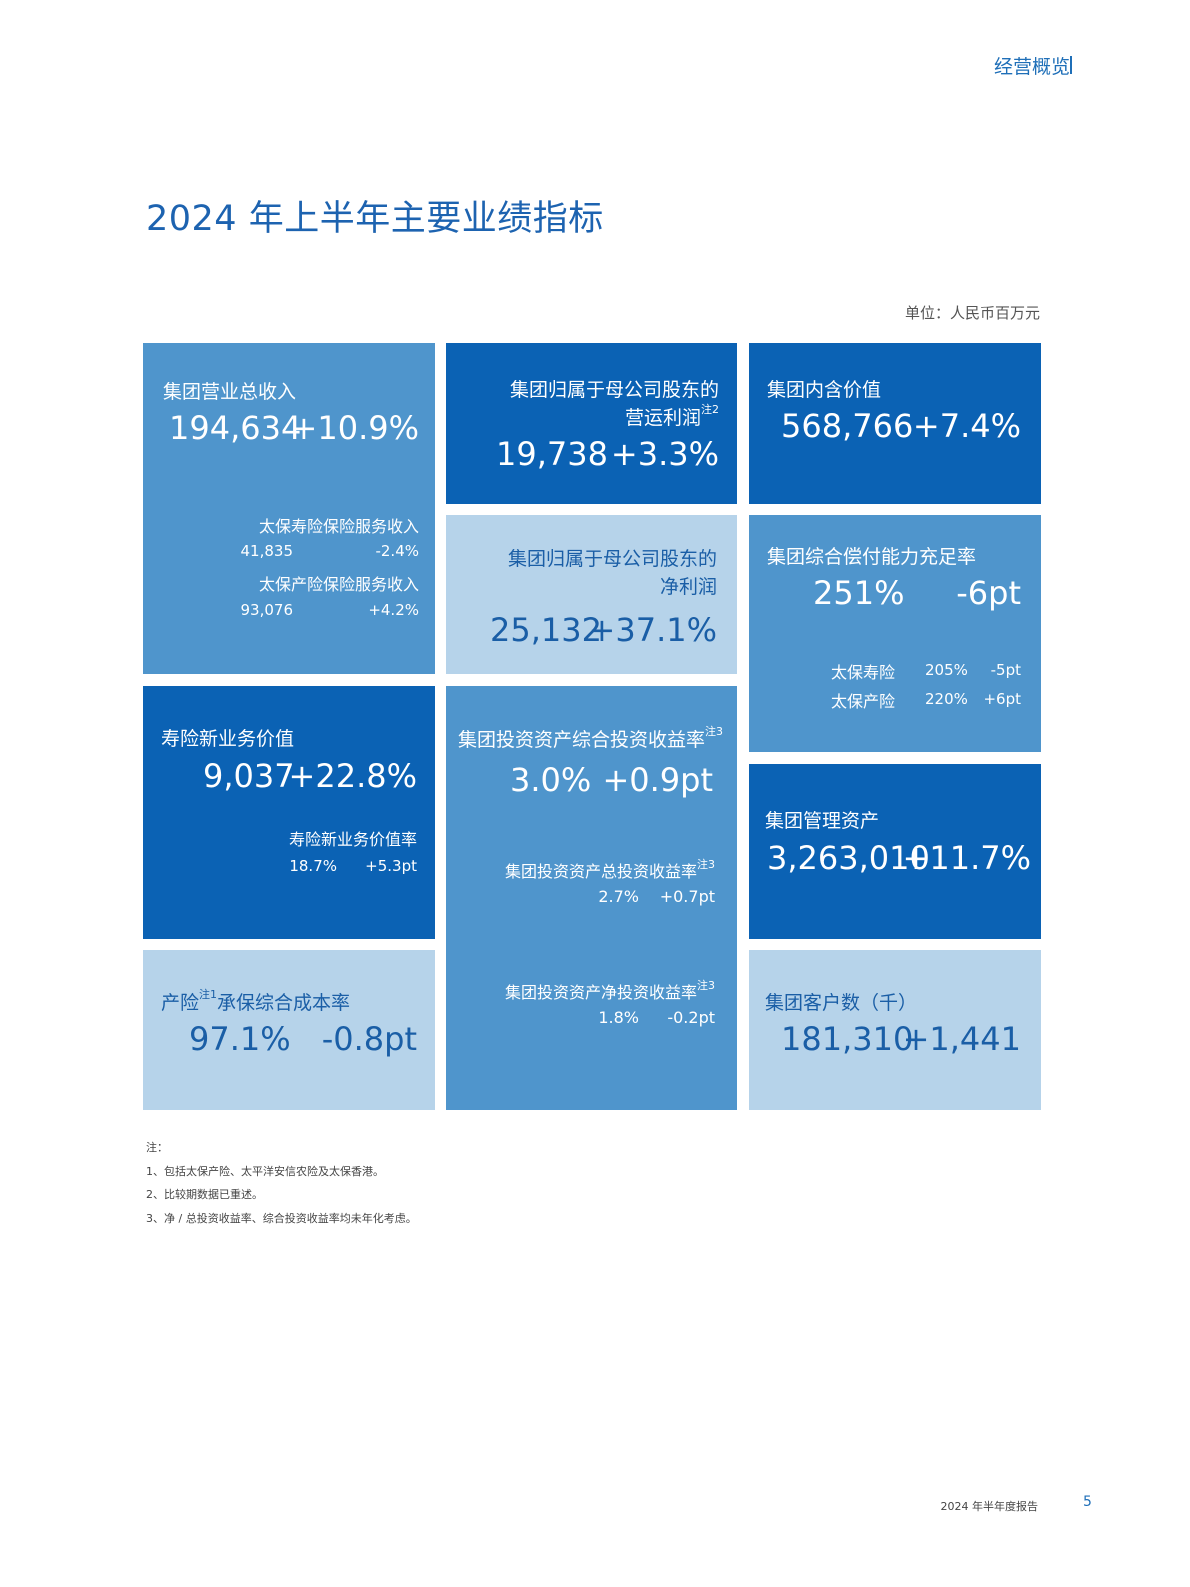 The image size is (1190, 1587). Describe the element at coordinates (863, 672) in the screenshot. I see `sub-label: 太保寿险` at that location.